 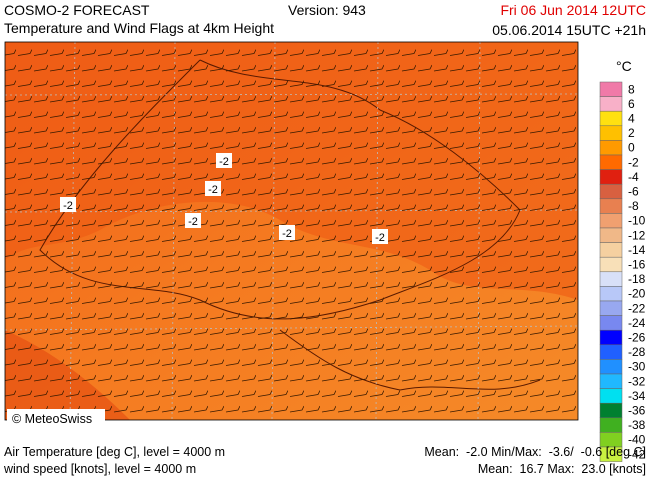 I want to click on footer-left: wind speed [knots], level = 4000 m, so click(x=100, y=469).